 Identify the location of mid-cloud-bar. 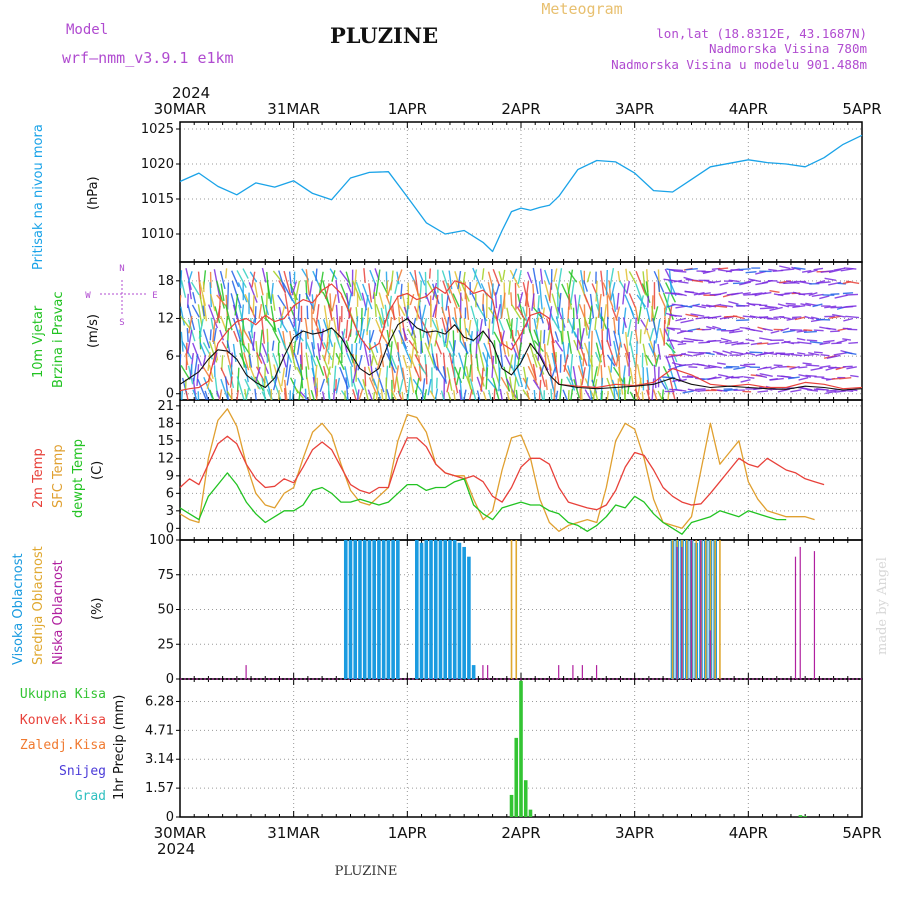
(705, 609).